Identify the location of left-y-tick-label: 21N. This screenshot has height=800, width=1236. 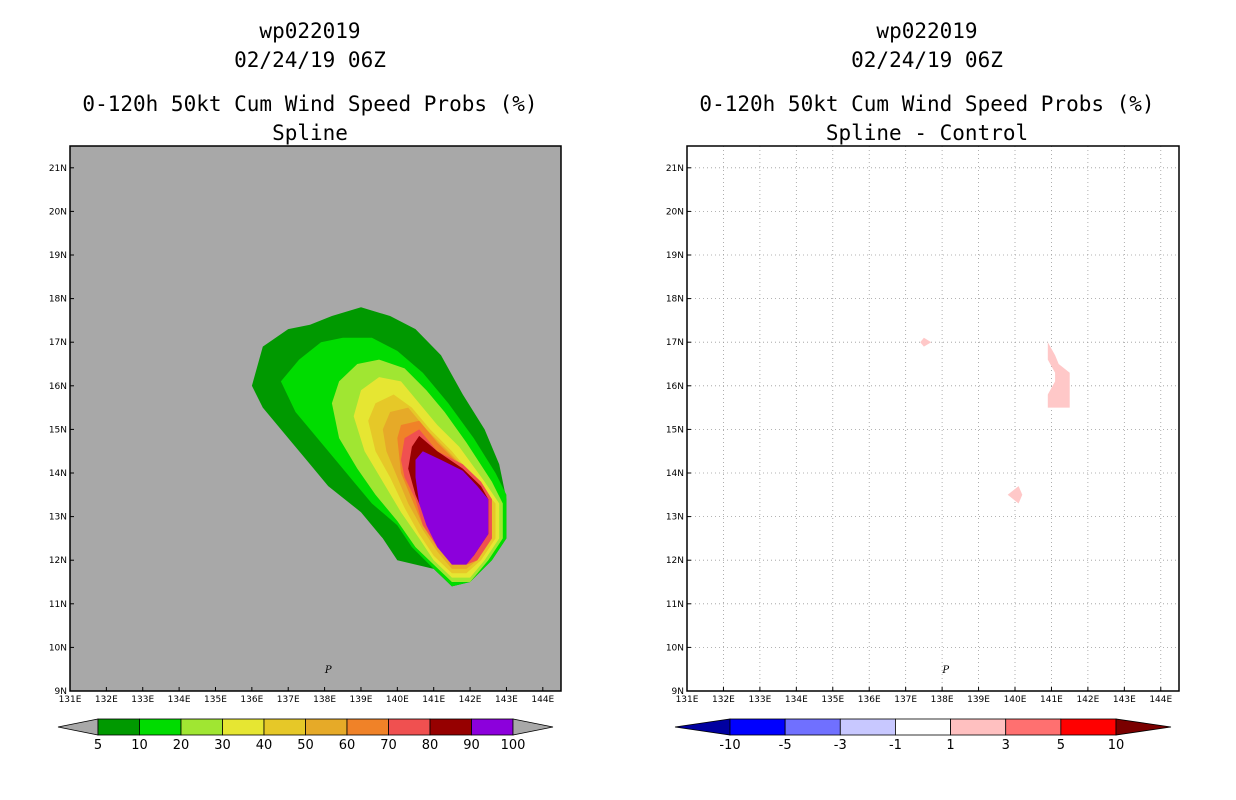
(58, 169).